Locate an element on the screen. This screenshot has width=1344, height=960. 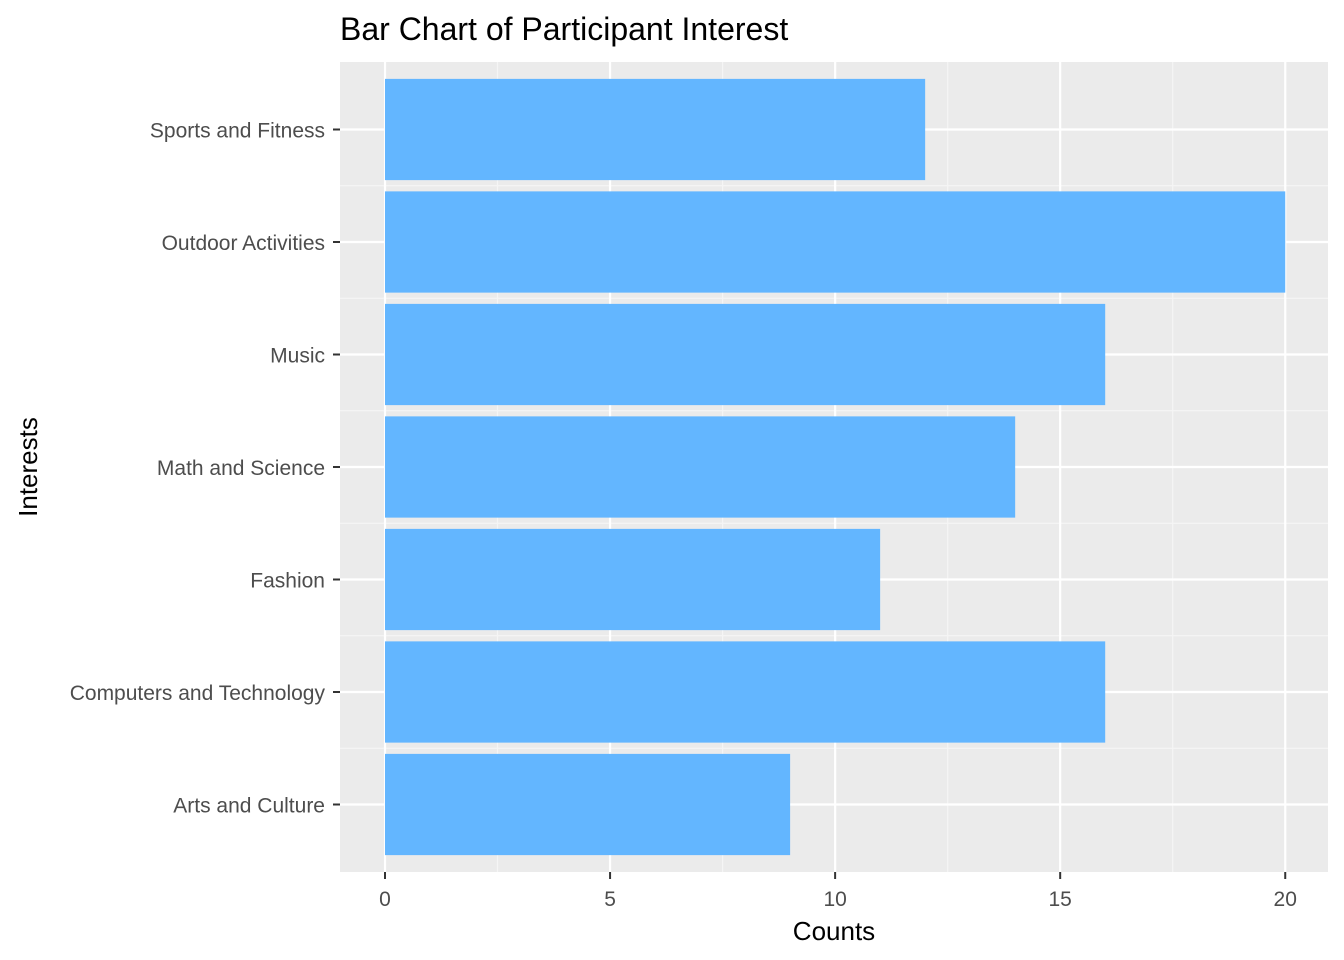
y-tick-label: Math and Science is located at coordinates (241, 468).